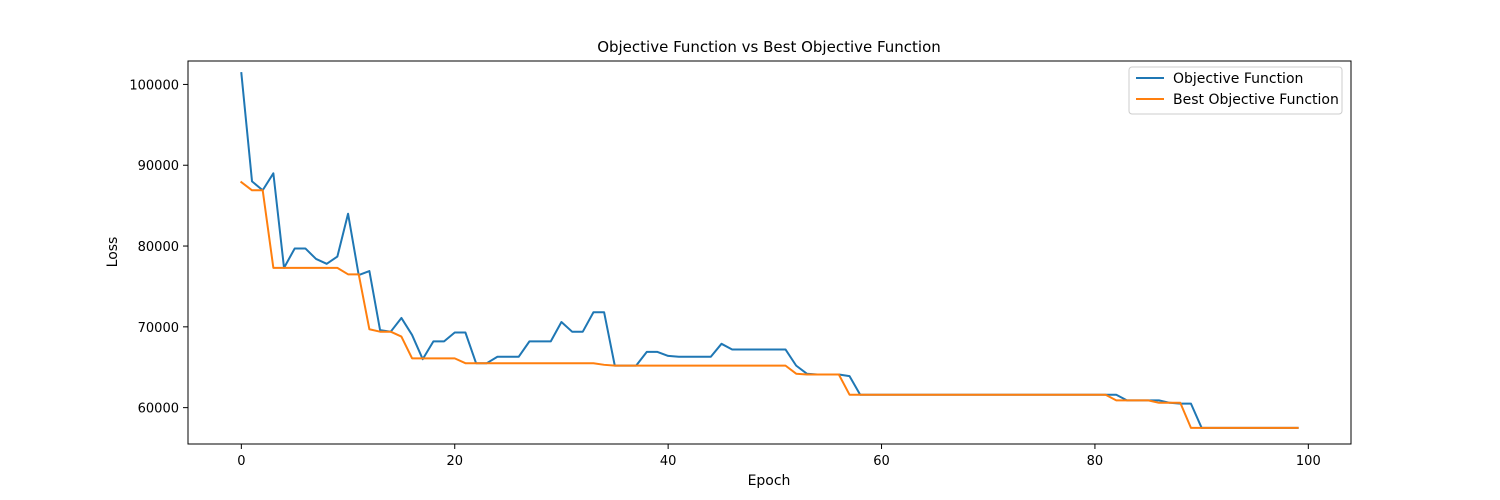 The height and width of the screenshot is (500, 1500). What do you see at coordinates (154, 85) in the screenshot?
I see `y-tick-label: 100000` at bounding box center [154, 85].